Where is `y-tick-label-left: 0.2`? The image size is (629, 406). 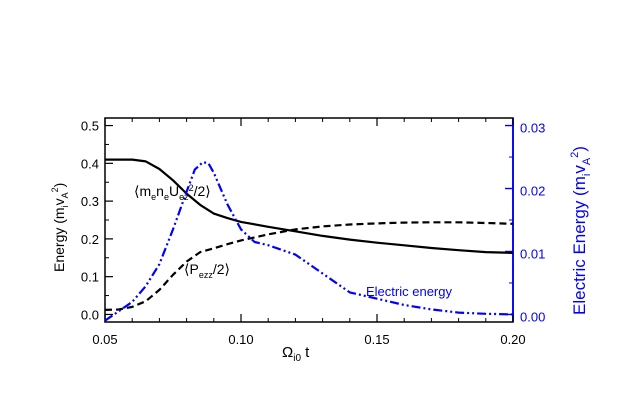
y-tick-label-left: 0.2 is located at coordinates (90, 239).